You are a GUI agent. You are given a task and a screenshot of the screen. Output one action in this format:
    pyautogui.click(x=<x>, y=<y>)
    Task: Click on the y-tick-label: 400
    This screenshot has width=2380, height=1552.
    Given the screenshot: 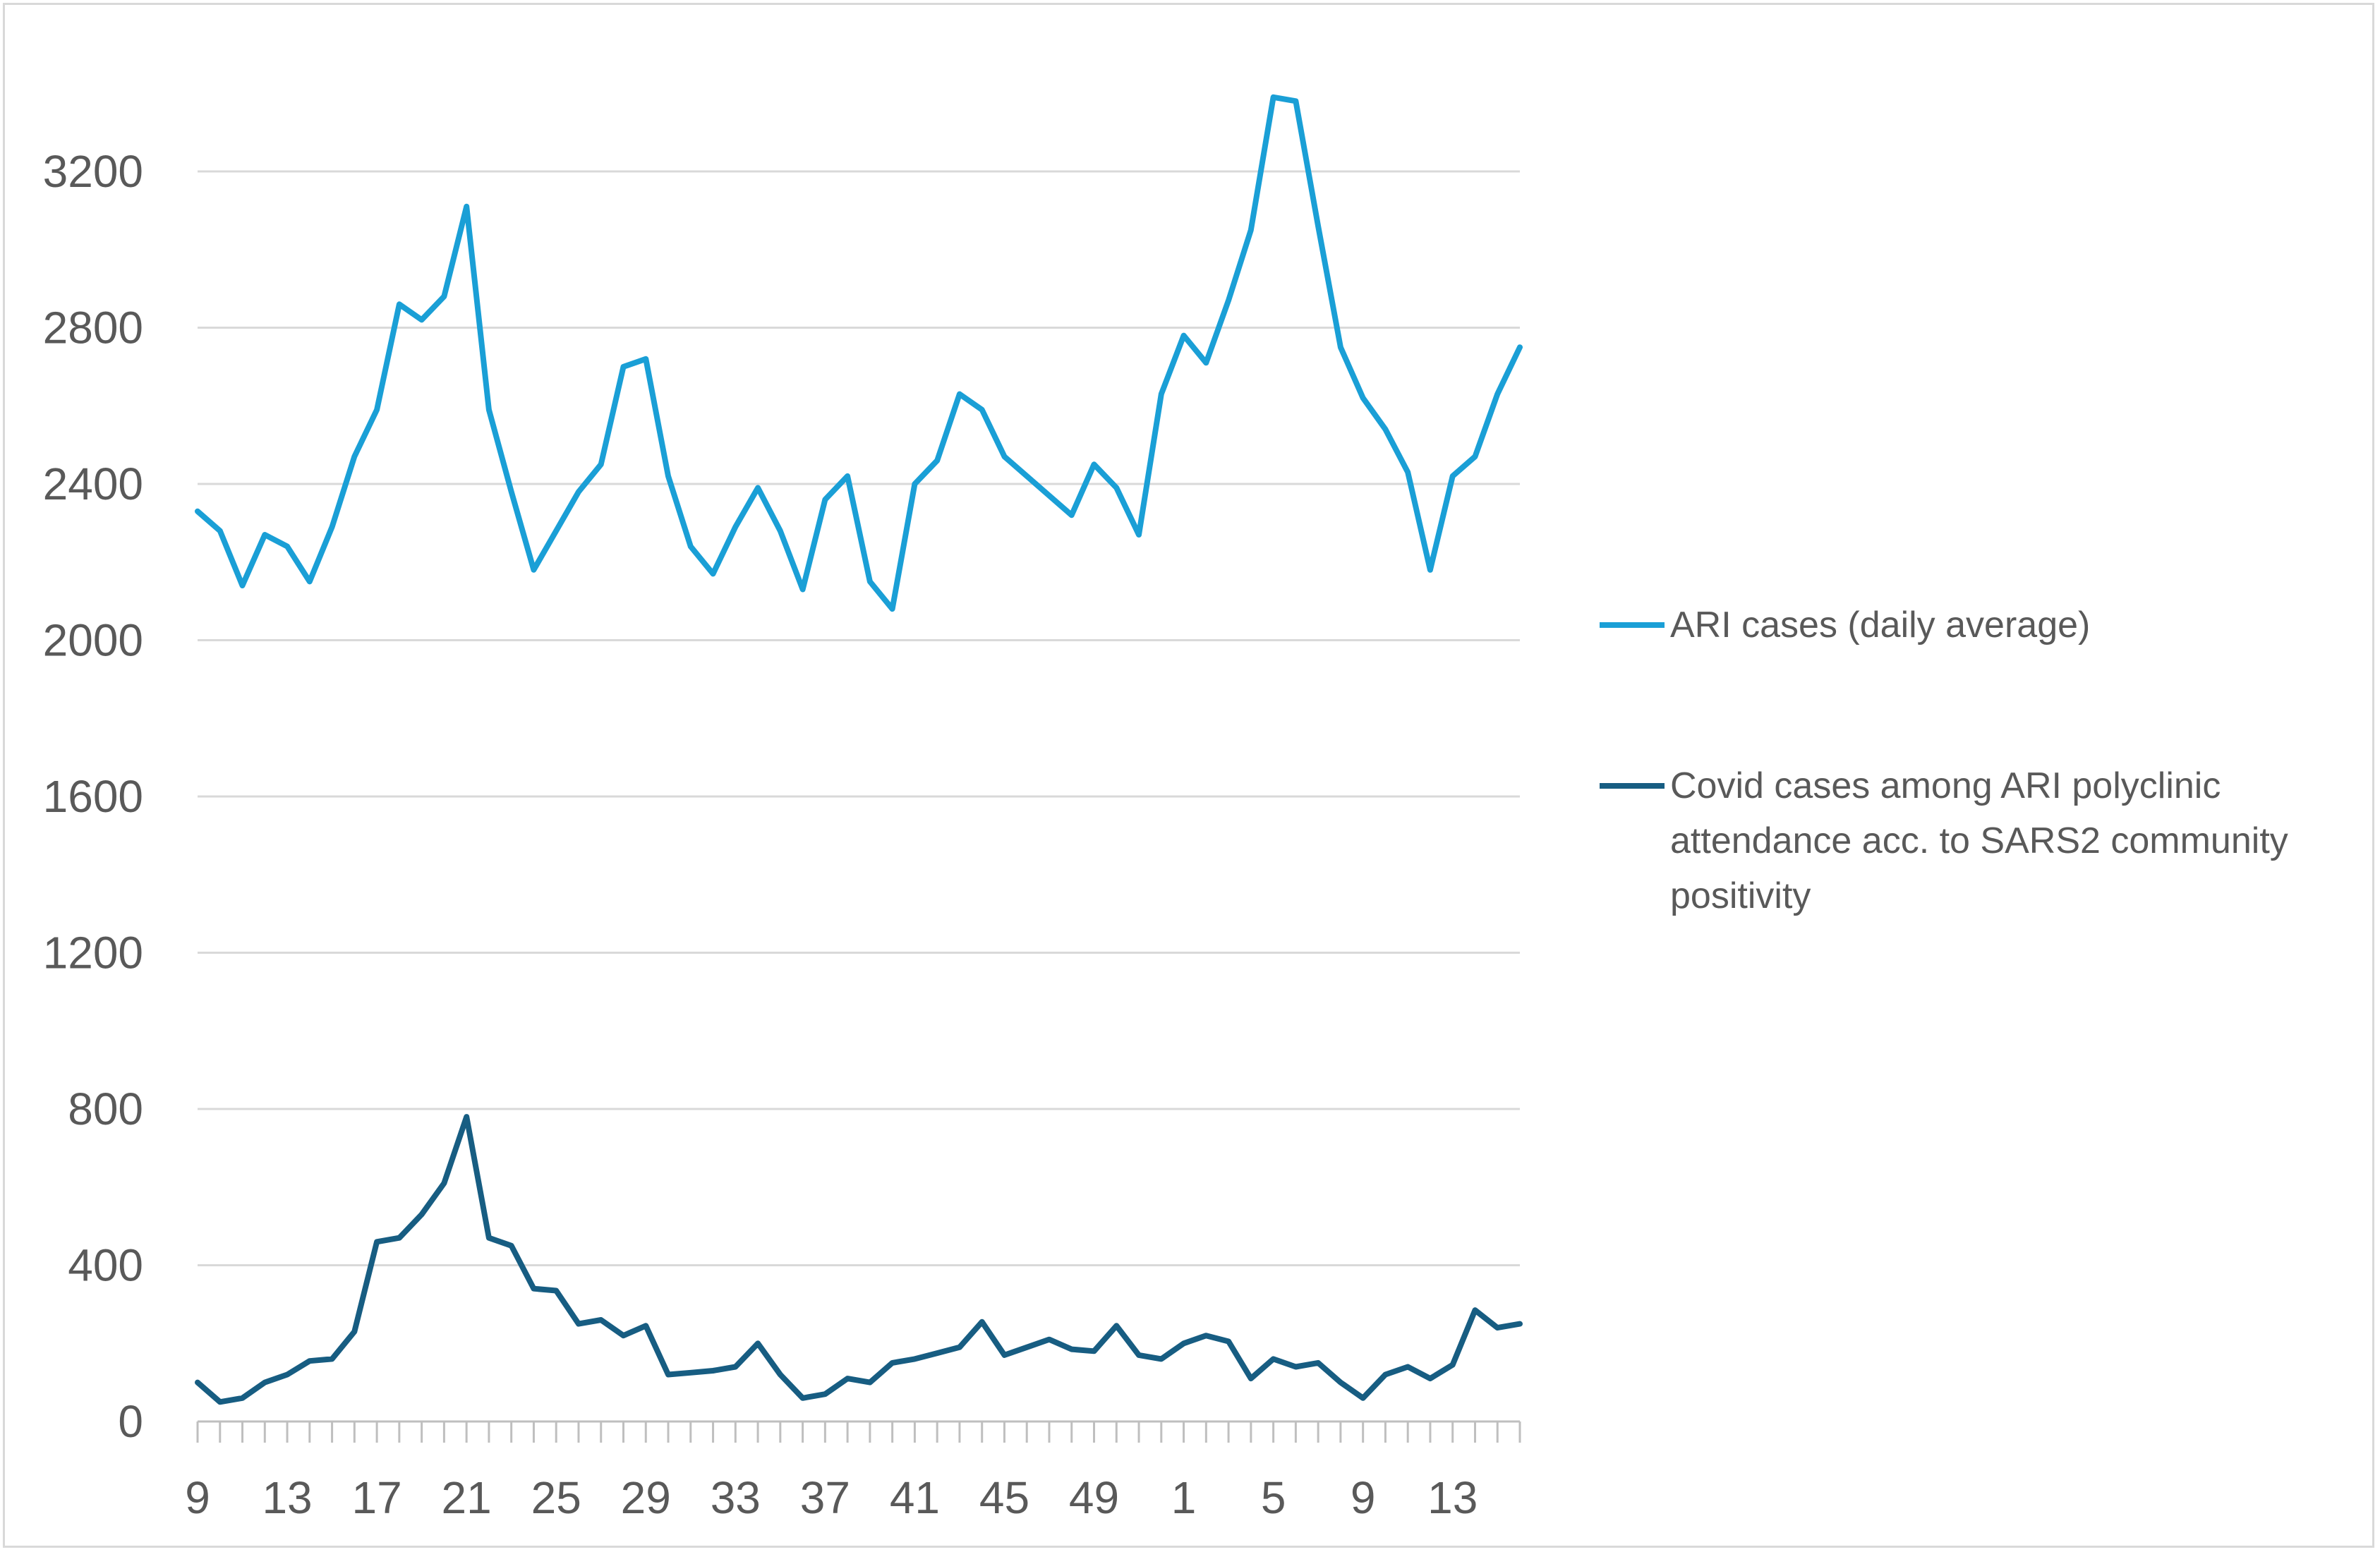 What is the action you would take?
    pyautogui.click(x=106, y=1265)
    